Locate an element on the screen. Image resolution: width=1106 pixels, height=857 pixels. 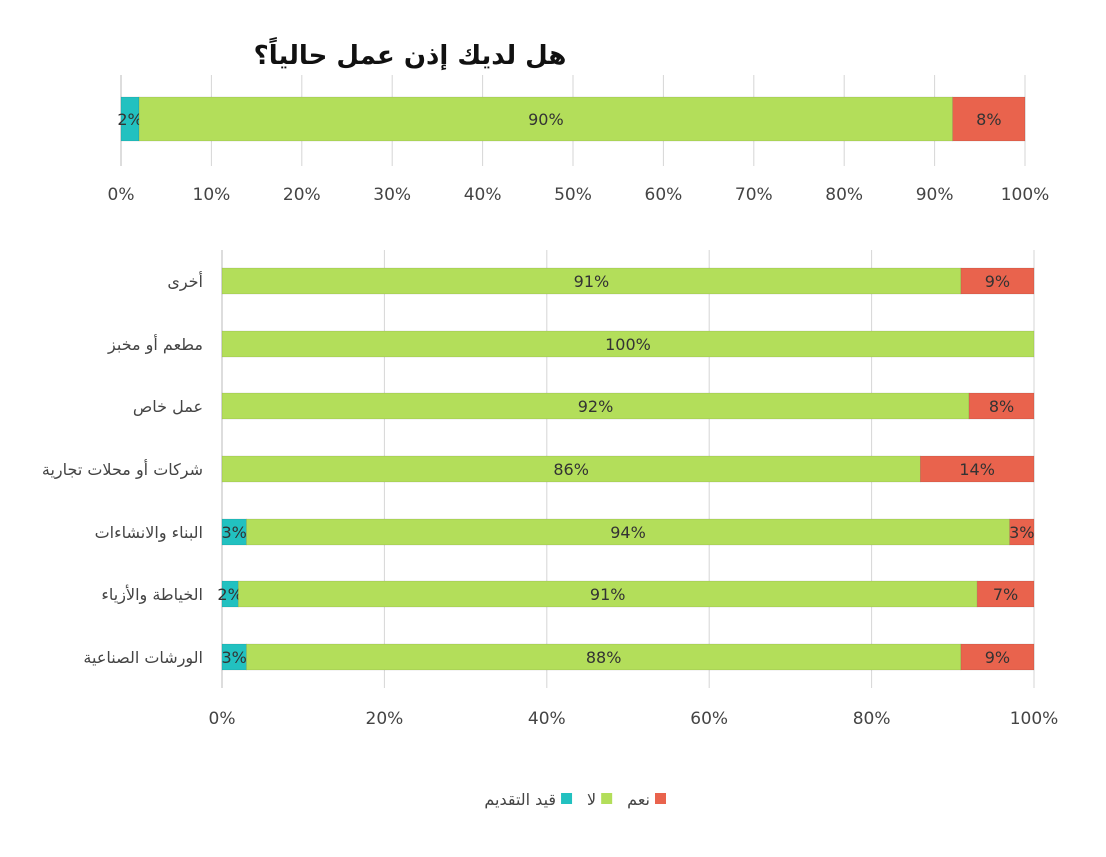
legend-label: قيد التقديم is located at coordinates (520, 799).